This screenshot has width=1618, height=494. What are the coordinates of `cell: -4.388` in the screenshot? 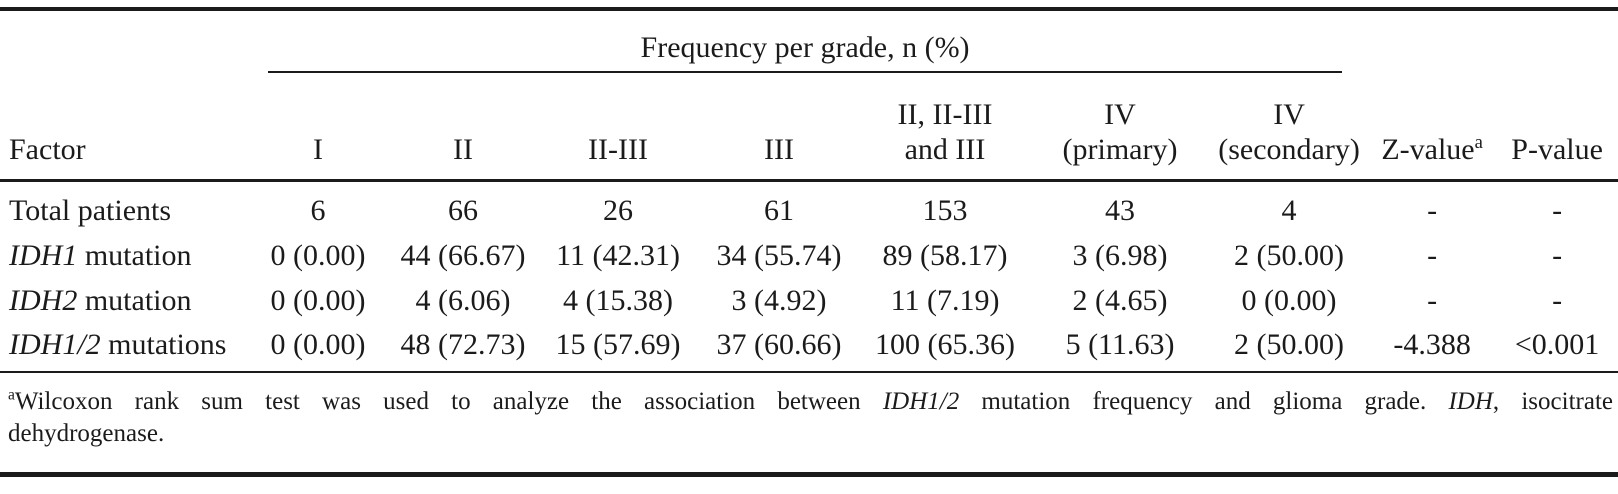 It's located at (1432, 348).